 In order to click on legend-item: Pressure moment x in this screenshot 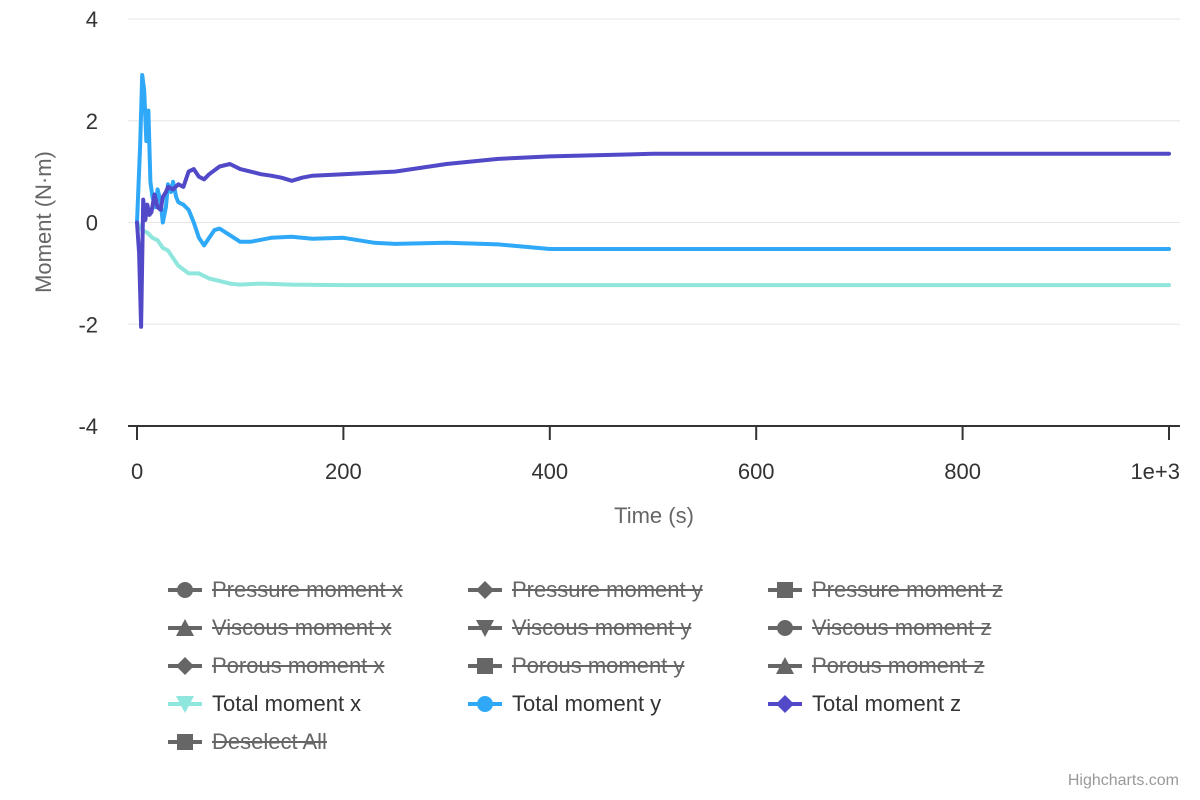, I will do `click(285, 590)`.